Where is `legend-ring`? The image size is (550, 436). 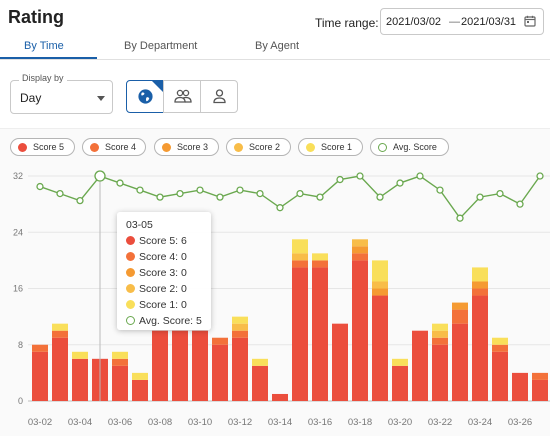
legend-ring is located at coordinates (382, 147).